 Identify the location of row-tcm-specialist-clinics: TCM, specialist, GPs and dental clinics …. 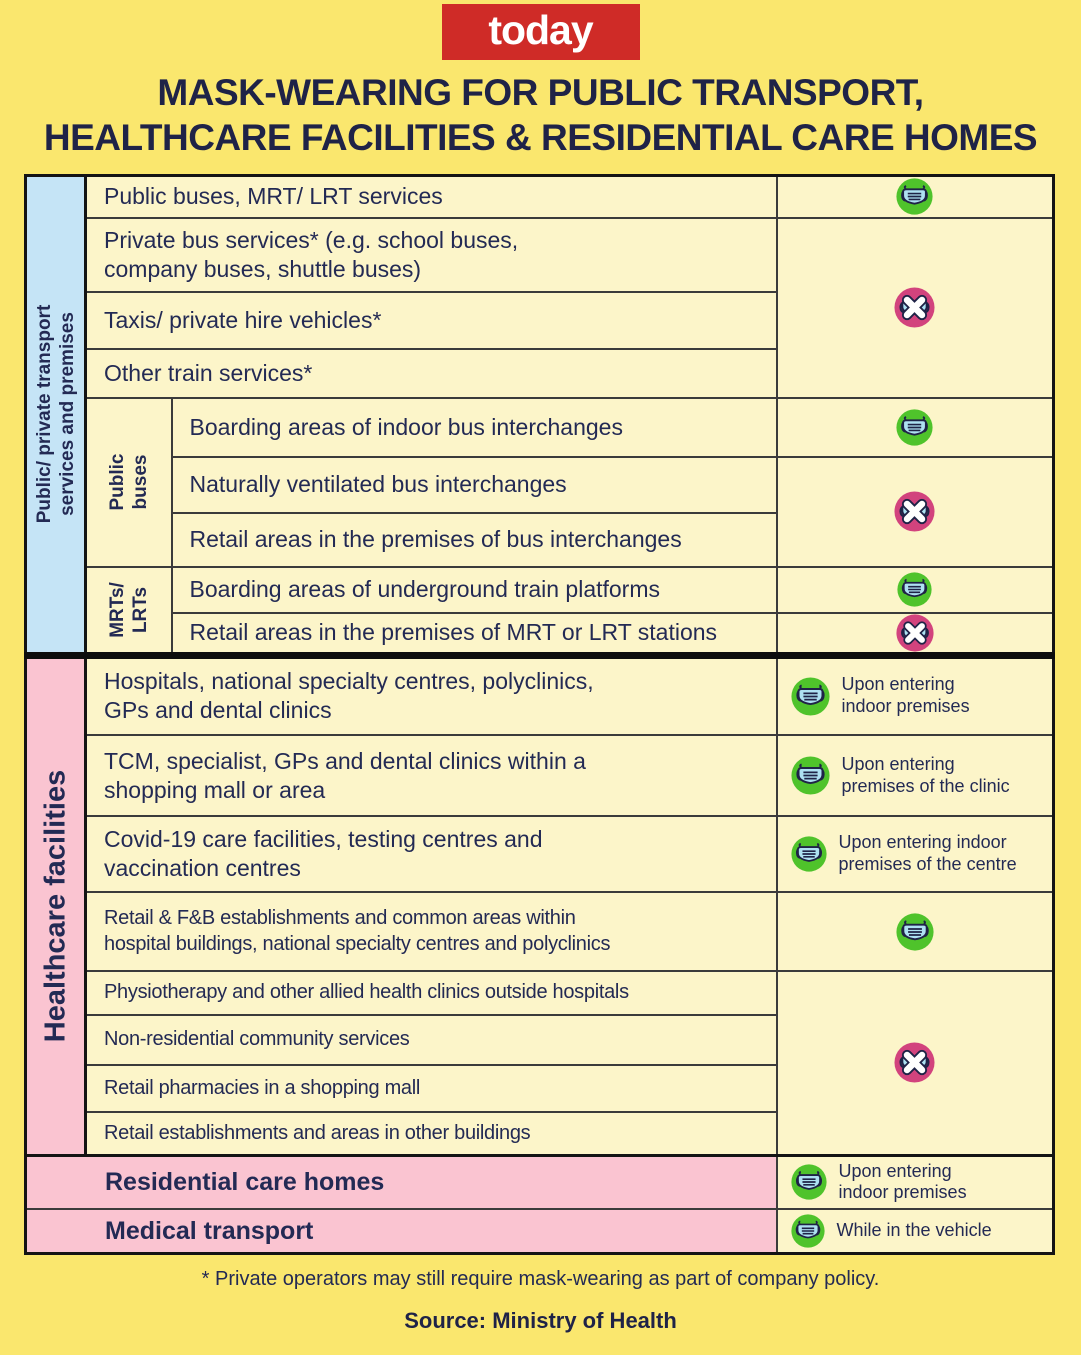
(431, 775).